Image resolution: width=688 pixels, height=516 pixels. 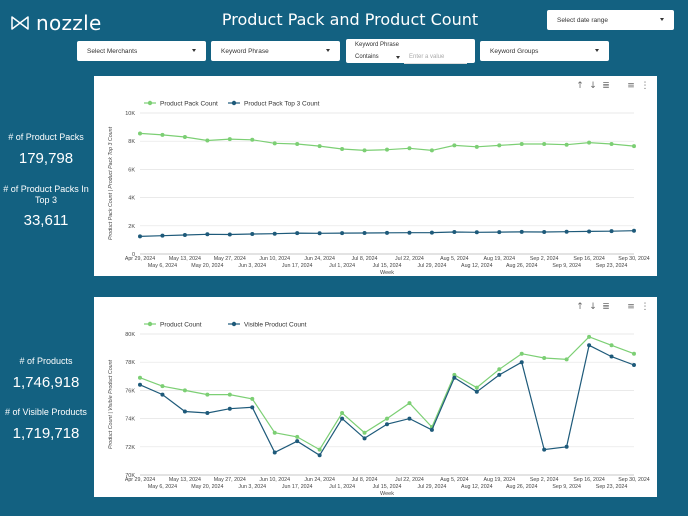 I want to click on x-tick-label: Jul 29, 2024, so click(x=431, y=266).